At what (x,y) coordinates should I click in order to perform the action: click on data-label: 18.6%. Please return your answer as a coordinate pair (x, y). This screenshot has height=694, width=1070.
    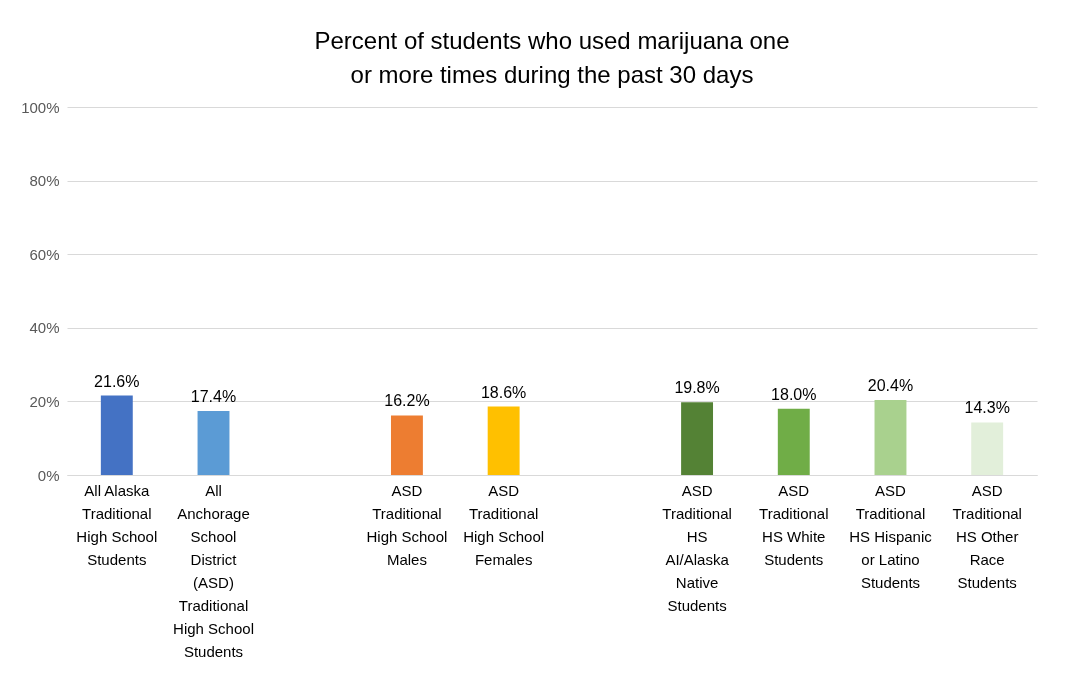
    Looking at the image, I should click on (503, 392).